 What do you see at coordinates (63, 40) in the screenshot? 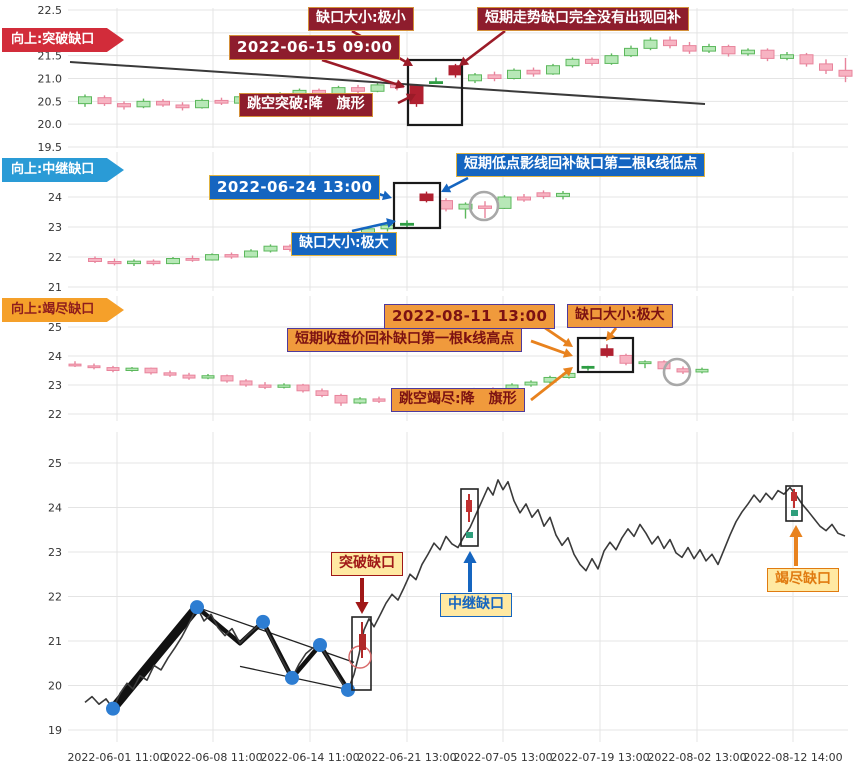
I see `panel1-direction-ribbon: 向上:突破缺口` at bounding box center [63, 40].